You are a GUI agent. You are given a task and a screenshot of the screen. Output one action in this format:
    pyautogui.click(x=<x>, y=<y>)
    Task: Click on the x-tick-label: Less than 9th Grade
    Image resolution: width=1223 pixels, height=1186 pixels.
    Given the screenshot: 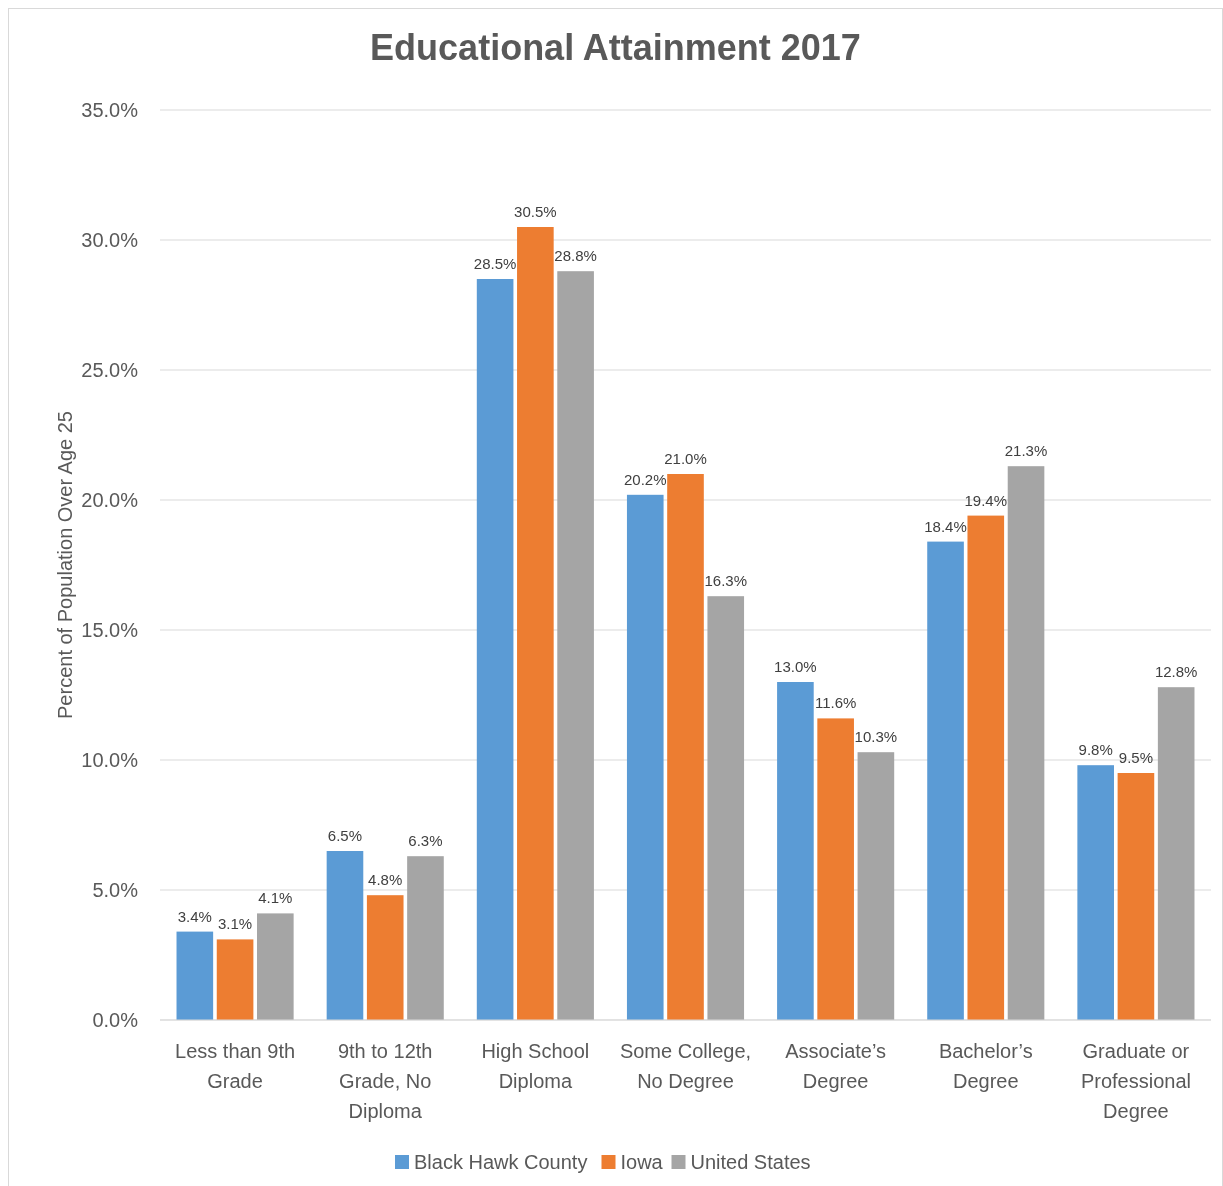 What is the action you would take?
    pyautogui.click(x=235, y=1066)
    